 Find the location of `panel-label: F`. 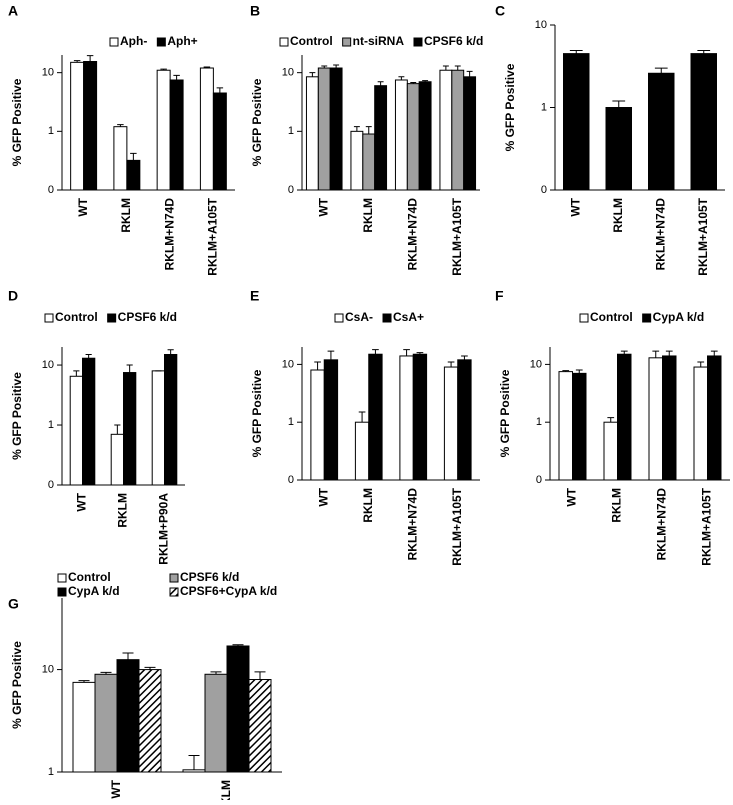

panel-label: F is located at coordinates (499, 296).